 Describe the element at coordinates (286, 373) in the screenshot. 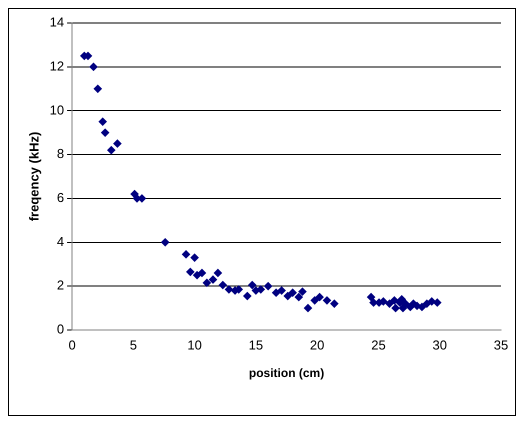

I see `x-axis-title: position (cm)` at that location.